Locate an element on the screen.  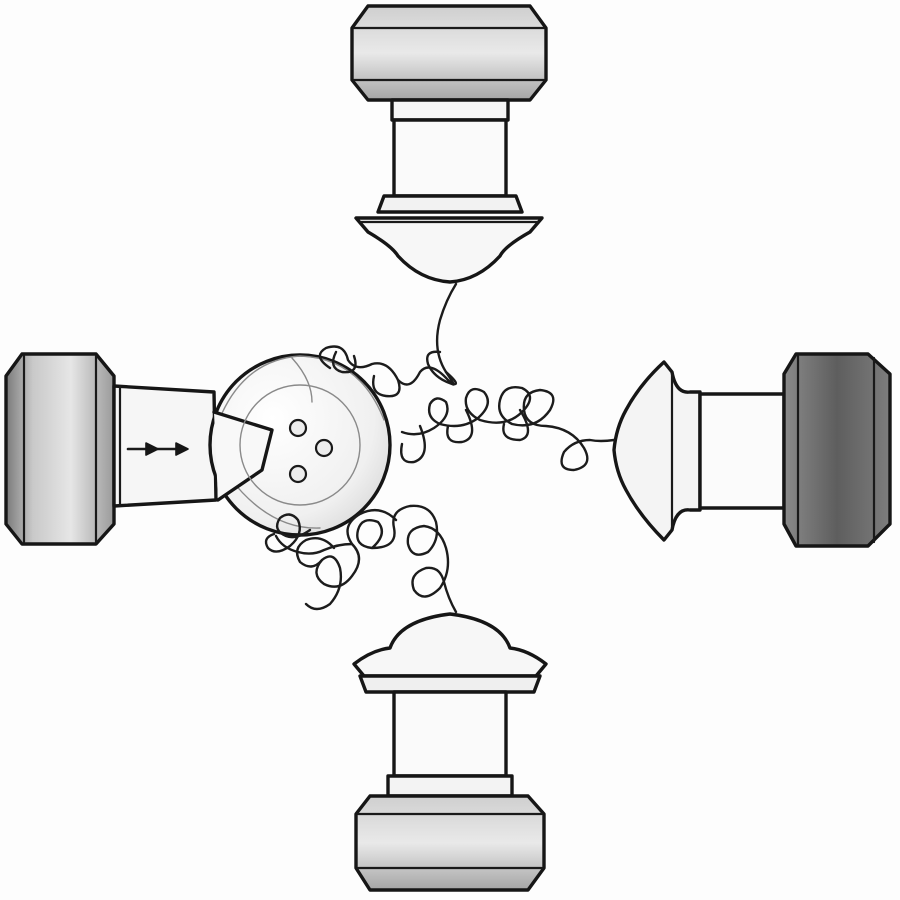
coiled-cord-left is located at coordinates (288, 533).